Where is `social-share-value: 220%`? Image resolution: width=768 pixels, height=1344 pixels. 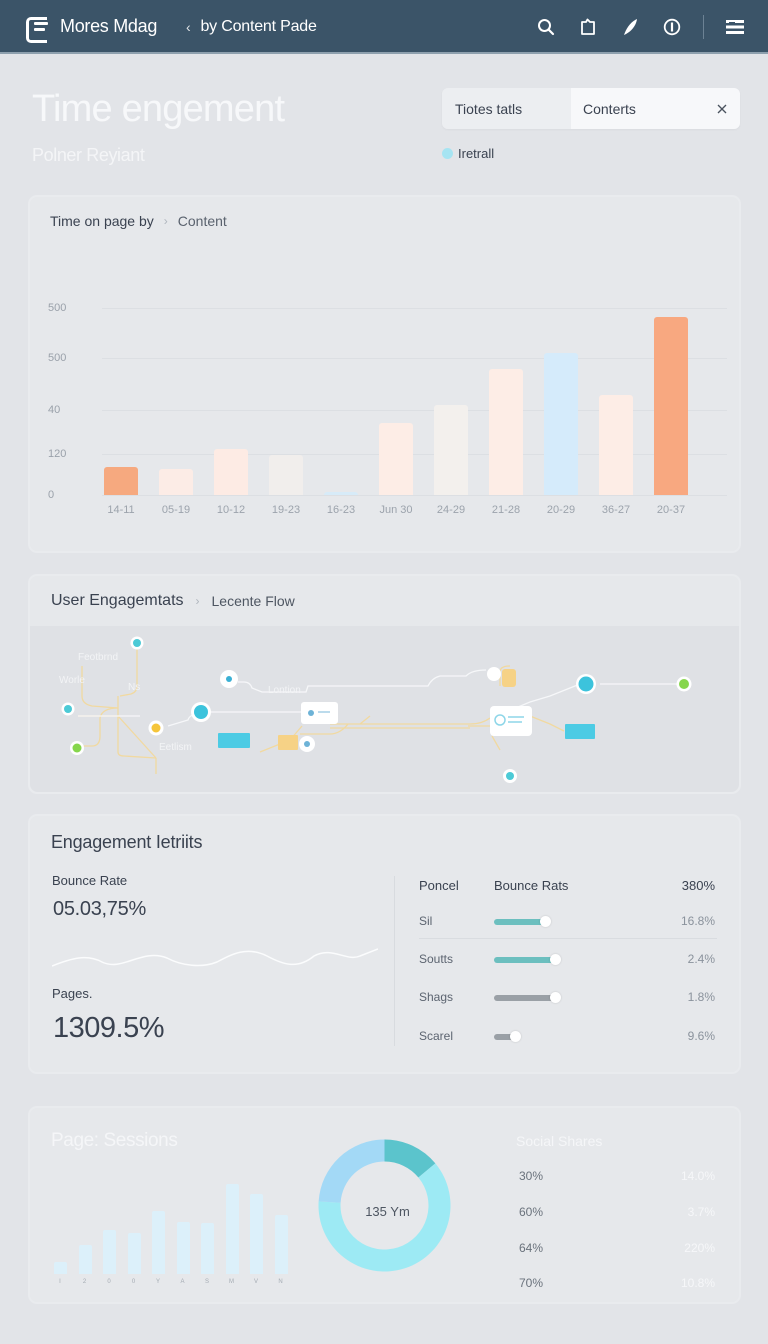
social-share-value: 220% is located at coordinates (699, 1248).